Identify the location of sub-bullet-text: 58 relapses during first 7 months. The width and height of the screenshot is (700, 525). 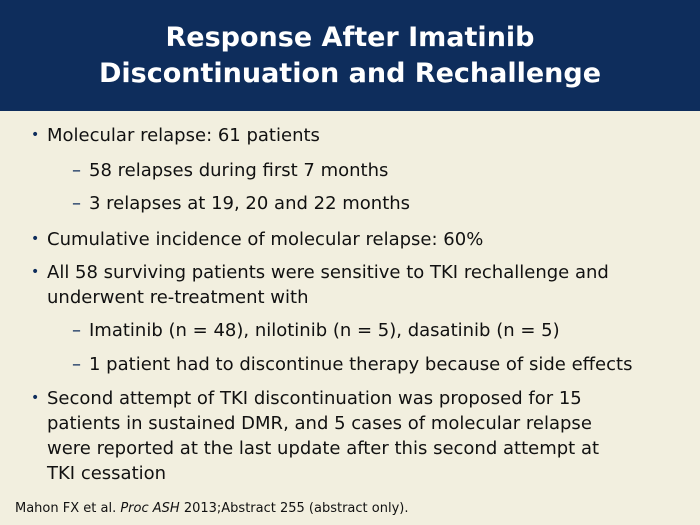
(239, 170).